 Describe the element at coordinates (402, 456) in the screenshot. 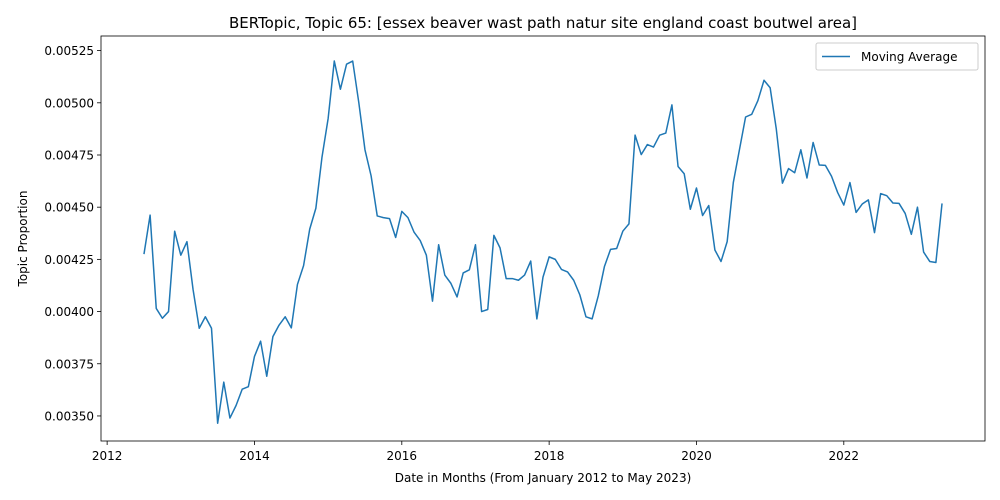

I see `x-tick-label: 2016` at that location.